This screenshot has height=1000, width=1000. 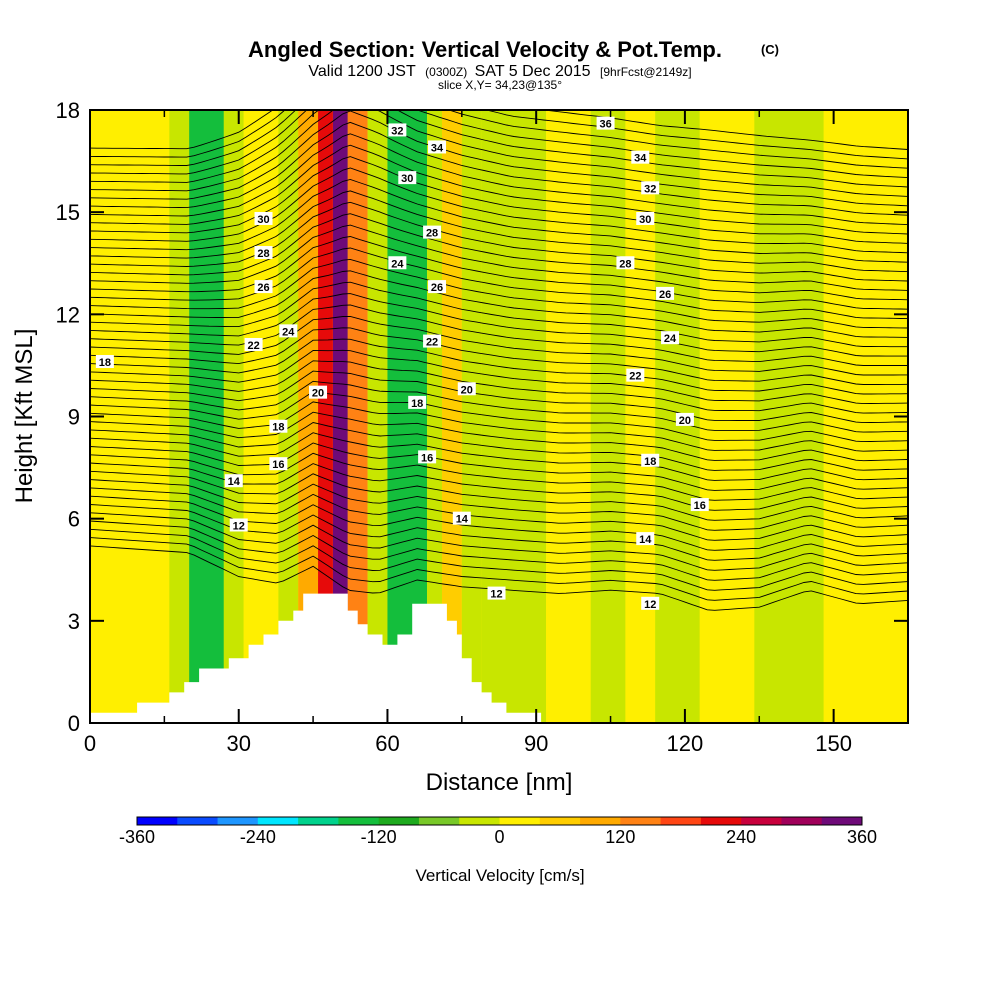 I want to click on contour-label: 14, so click(x=234, y=482).